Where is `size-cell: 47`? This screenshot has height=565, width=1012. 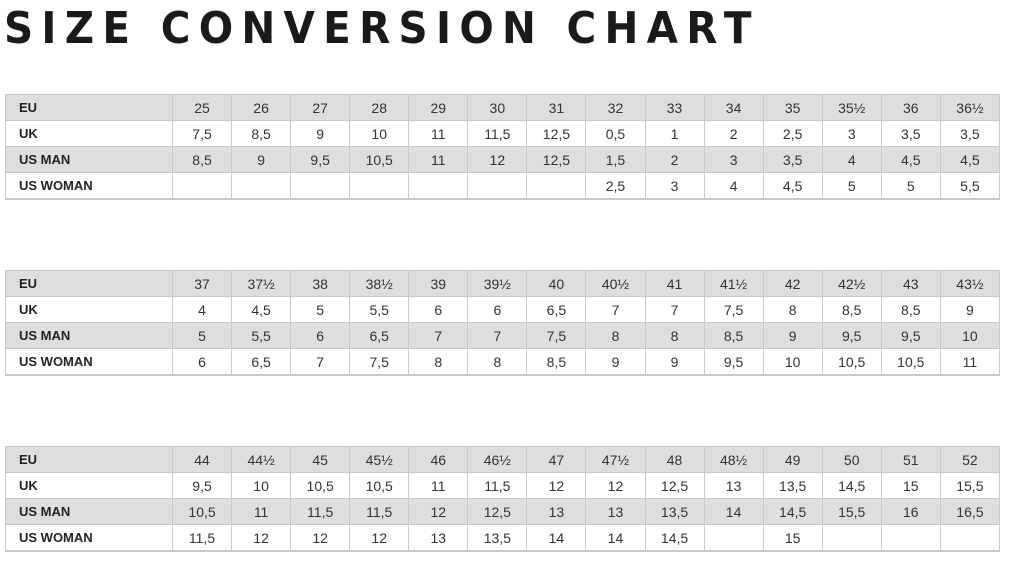
size-cell: 47 is located at coordinates (556, 459).